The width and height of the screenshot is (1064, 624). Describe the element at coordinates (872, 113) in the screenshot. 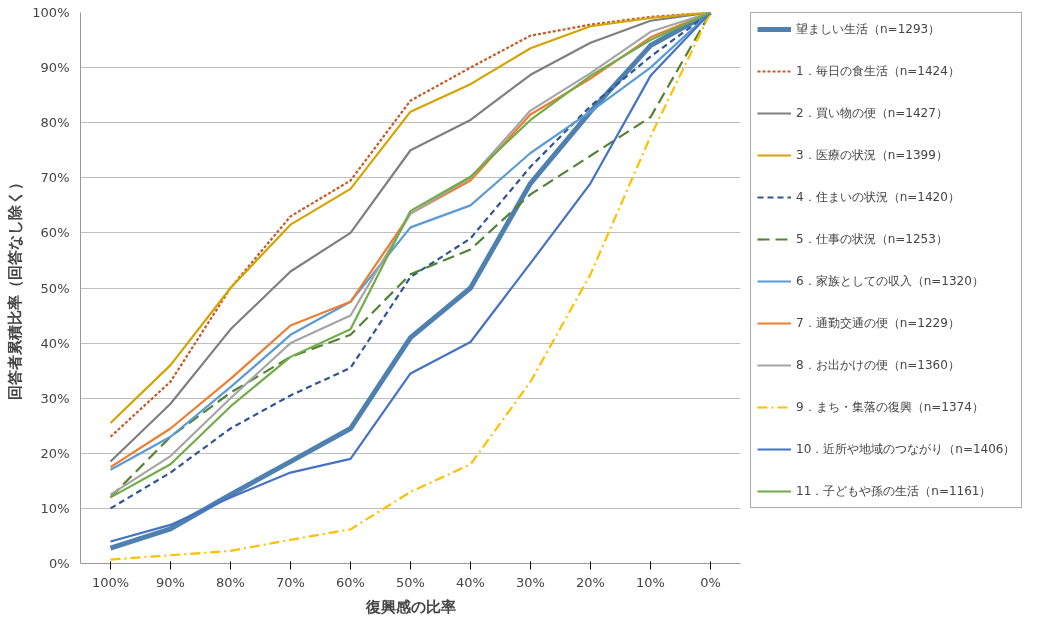

I see `legend-label: 2．買い物の便（n=1427）` at that location.